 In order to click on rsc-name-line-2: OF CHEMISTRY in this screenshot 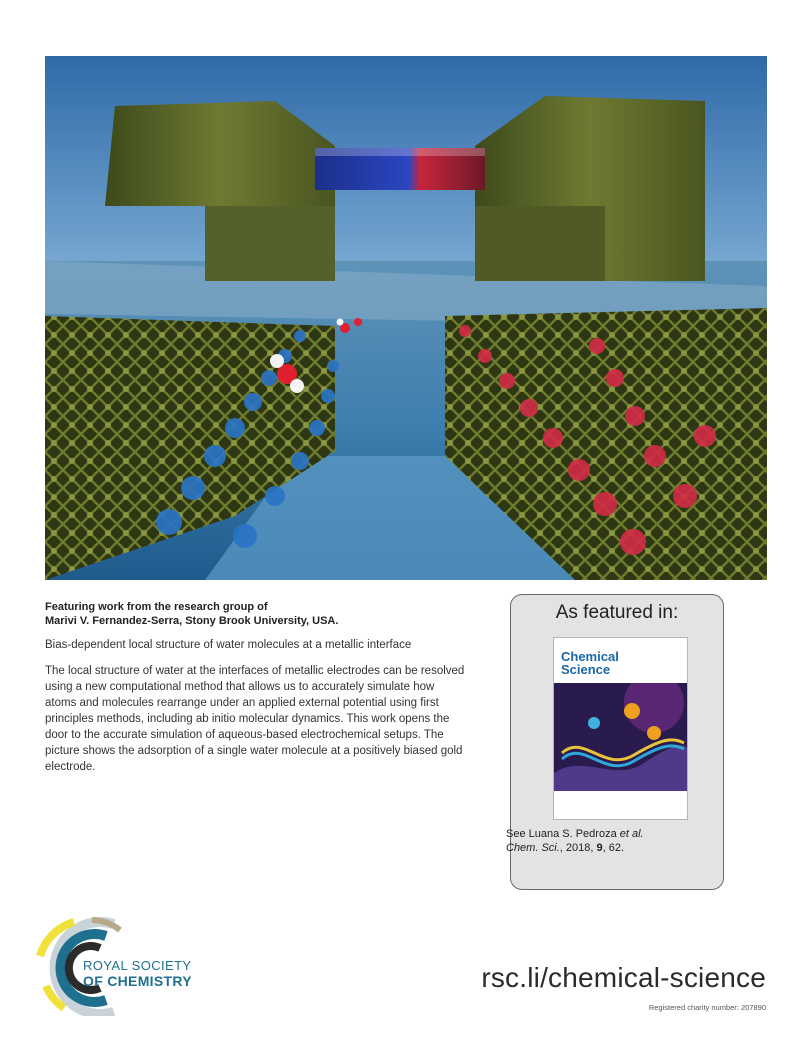, I will do `click(137, 981)`.